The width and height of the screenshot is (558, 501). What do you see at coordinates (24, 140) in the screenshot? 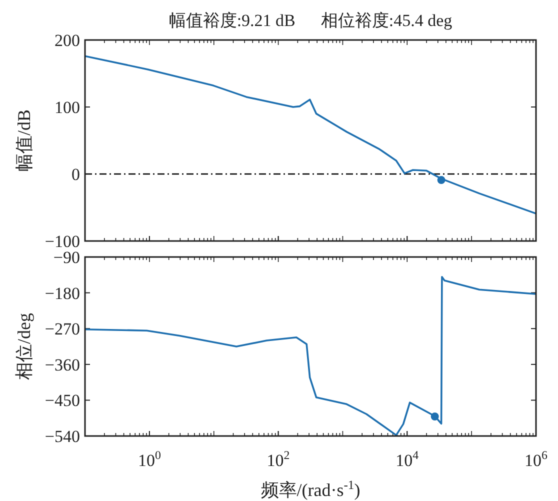
I see `y-axis-title: 幅值/dB` at bounding box center [24, 140].